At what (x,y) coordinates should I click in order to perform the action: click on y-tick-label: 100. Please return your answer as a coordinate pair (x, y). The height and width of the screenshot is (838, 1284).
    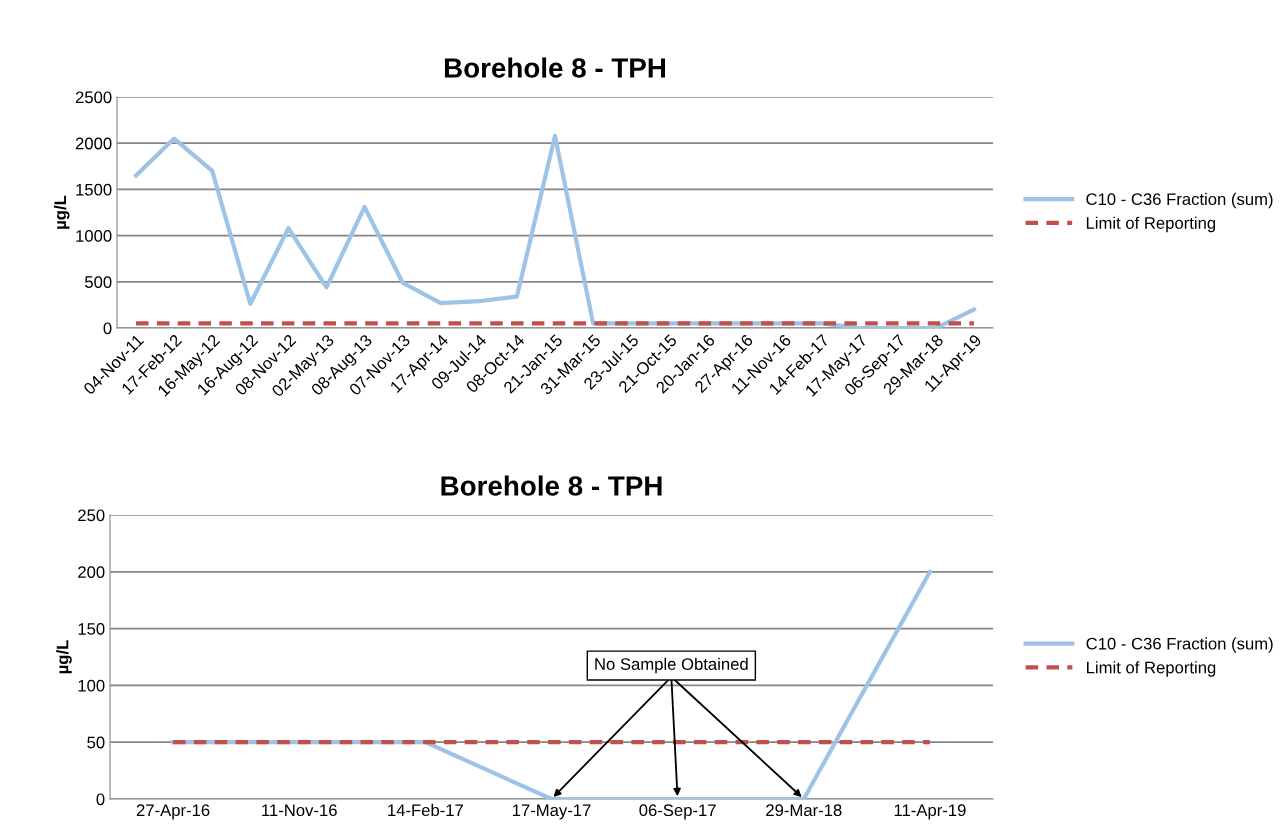
    Looking at the image, I should click on (91, 685).